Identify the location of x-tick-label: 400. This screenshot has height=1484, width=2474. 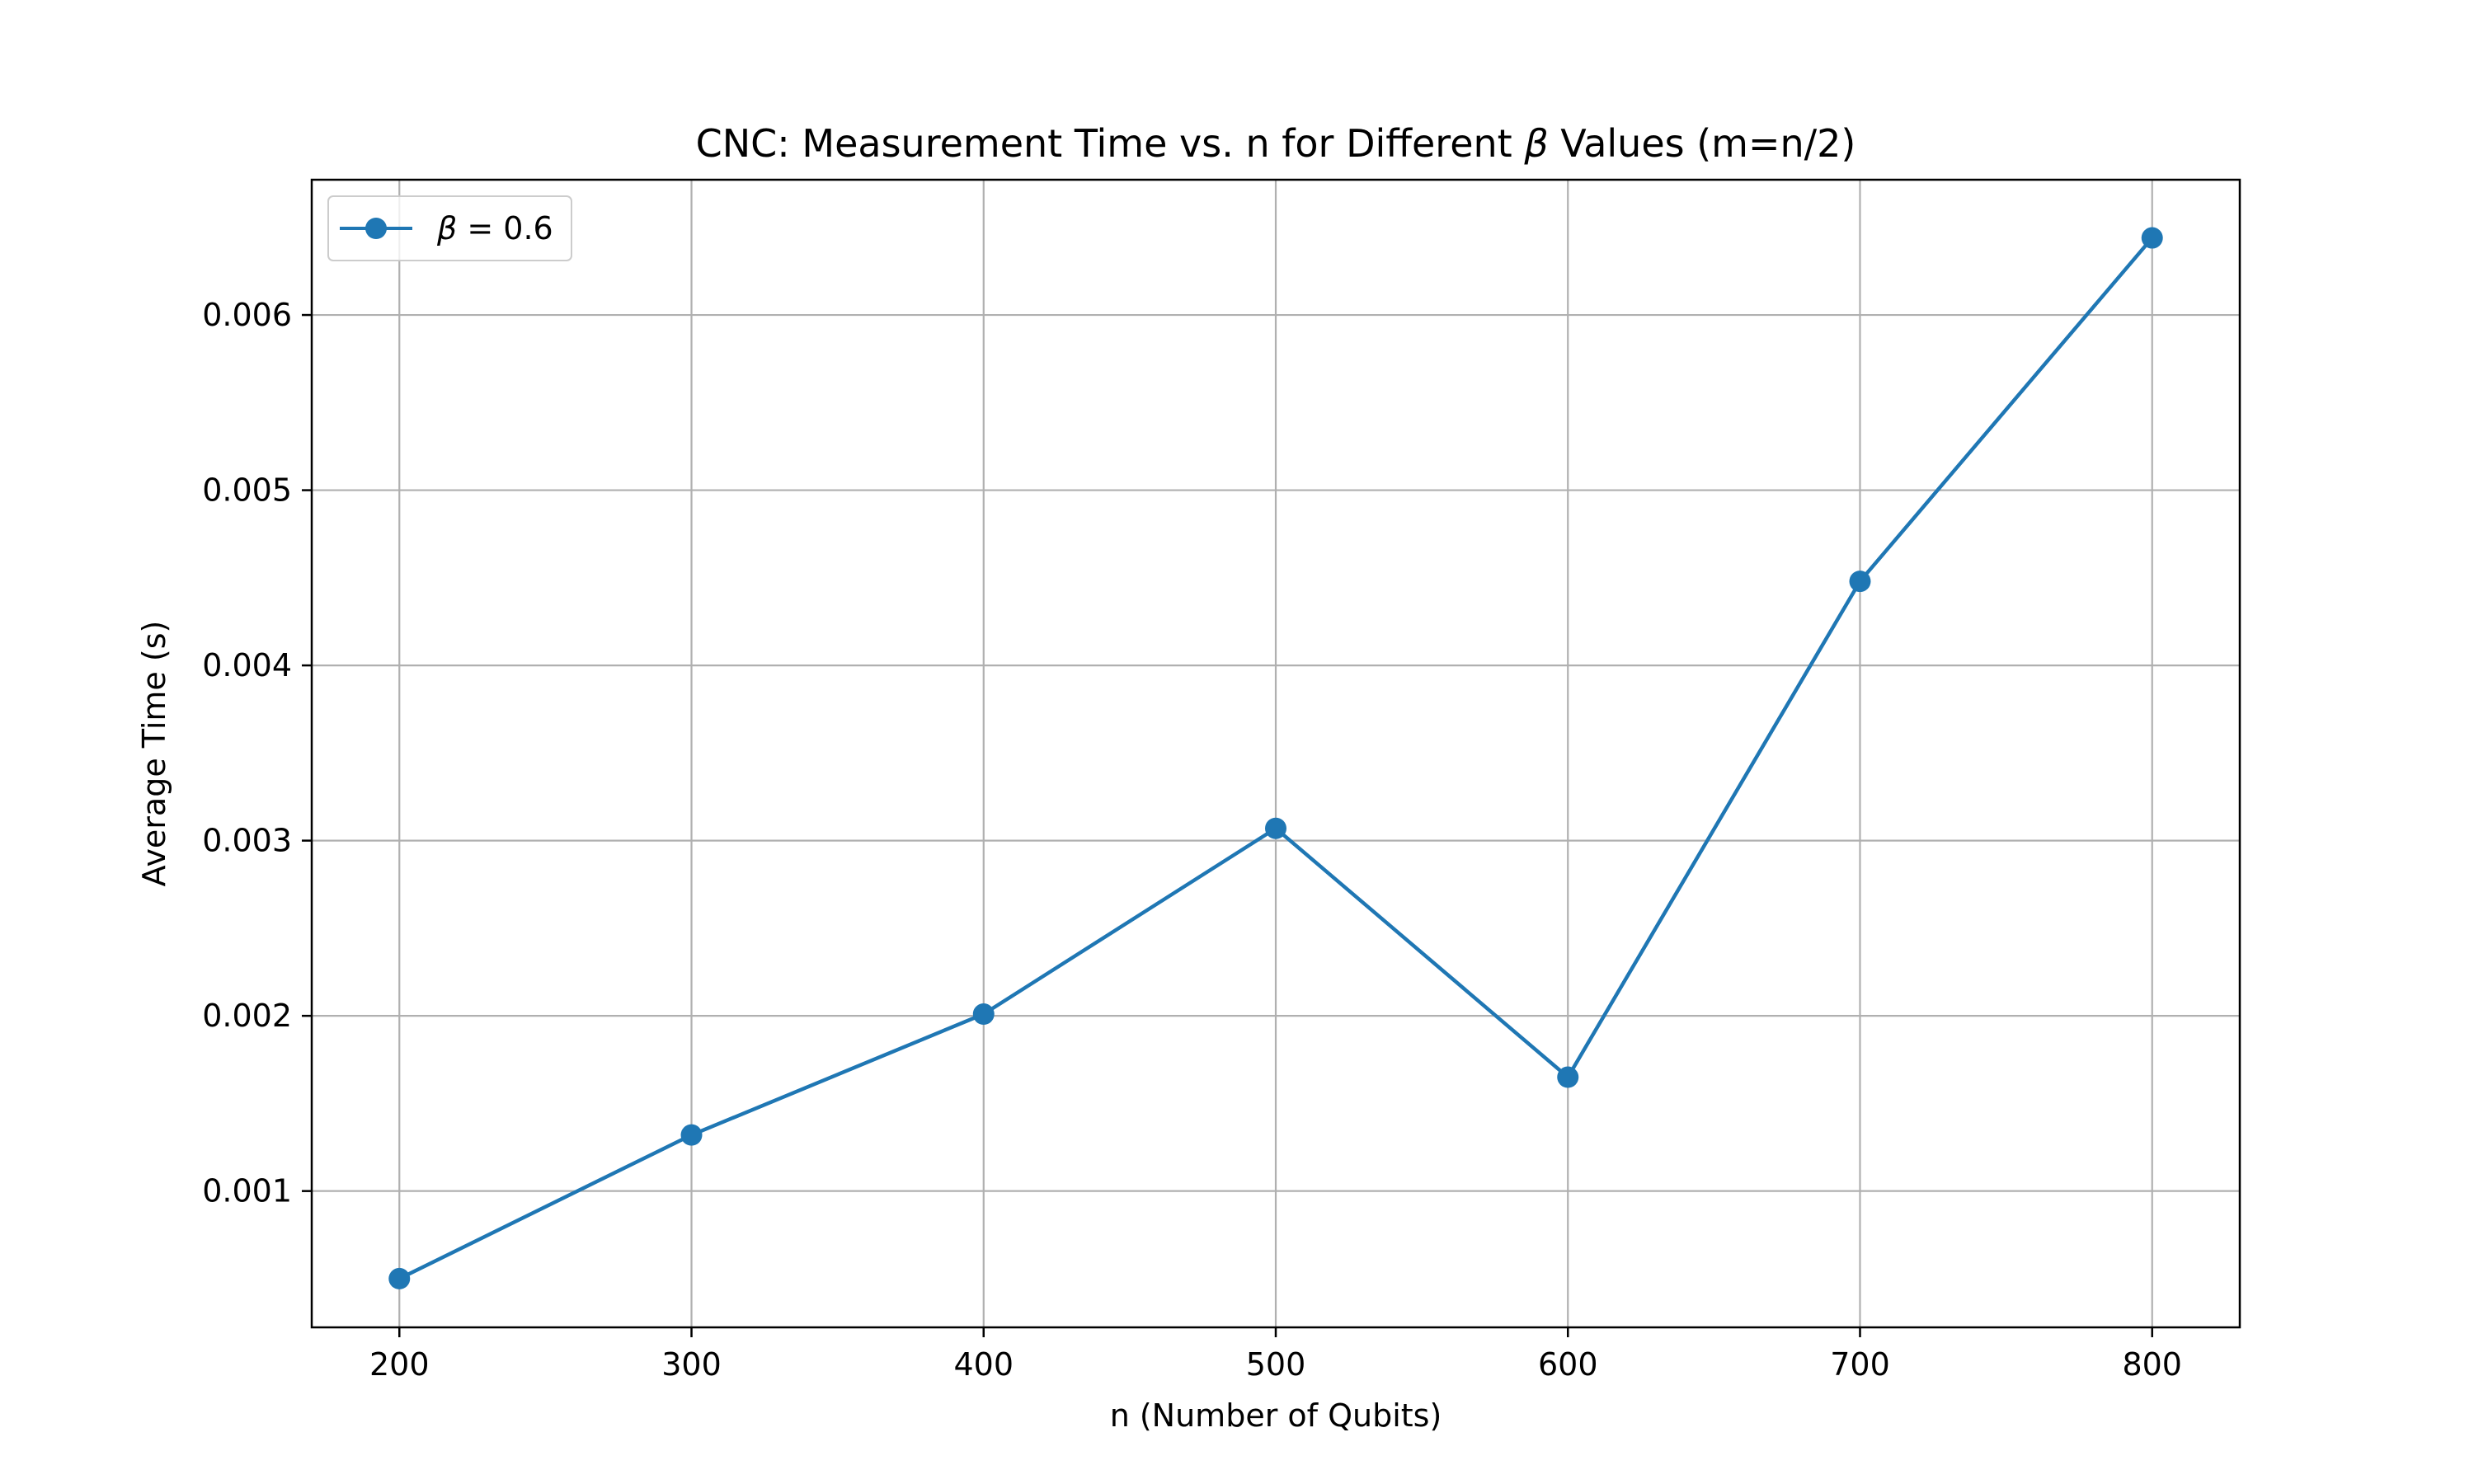
(983, 1364).